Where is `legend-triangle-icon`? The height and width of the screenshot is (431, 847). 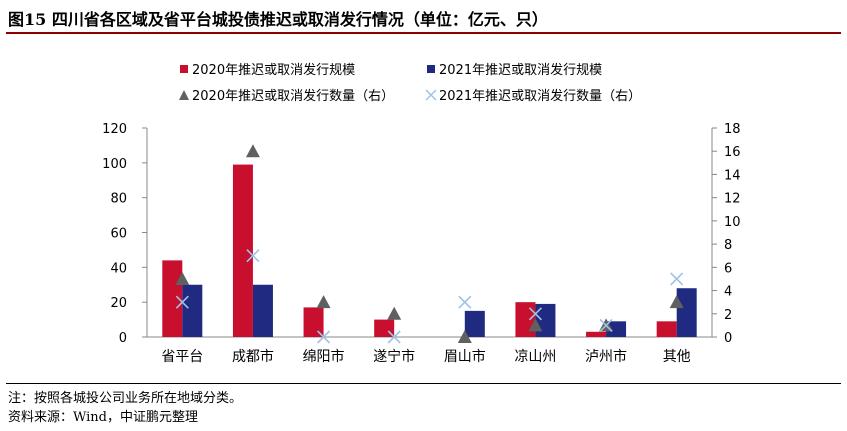 legend-triangle-icon is located at coordinates (184, 95).